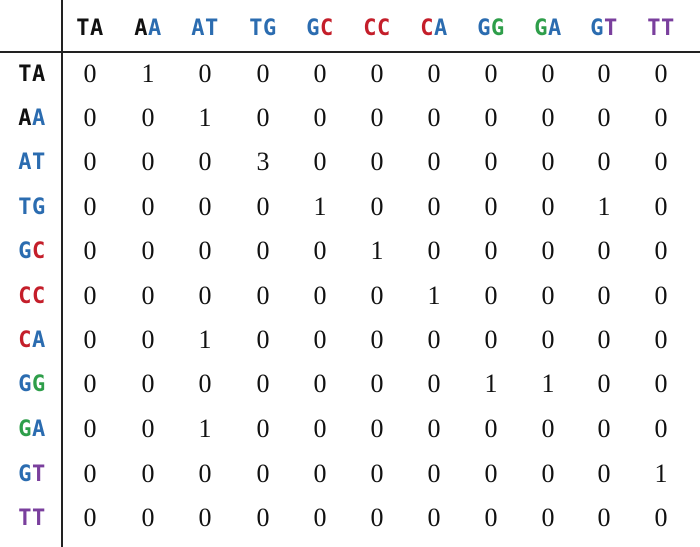 This screenshot has width=700, height=547. What do you see at coordinates (39, 340) in the screenshot?
I see `row-header-ca-letter: A` at bounding box center [39, 340].